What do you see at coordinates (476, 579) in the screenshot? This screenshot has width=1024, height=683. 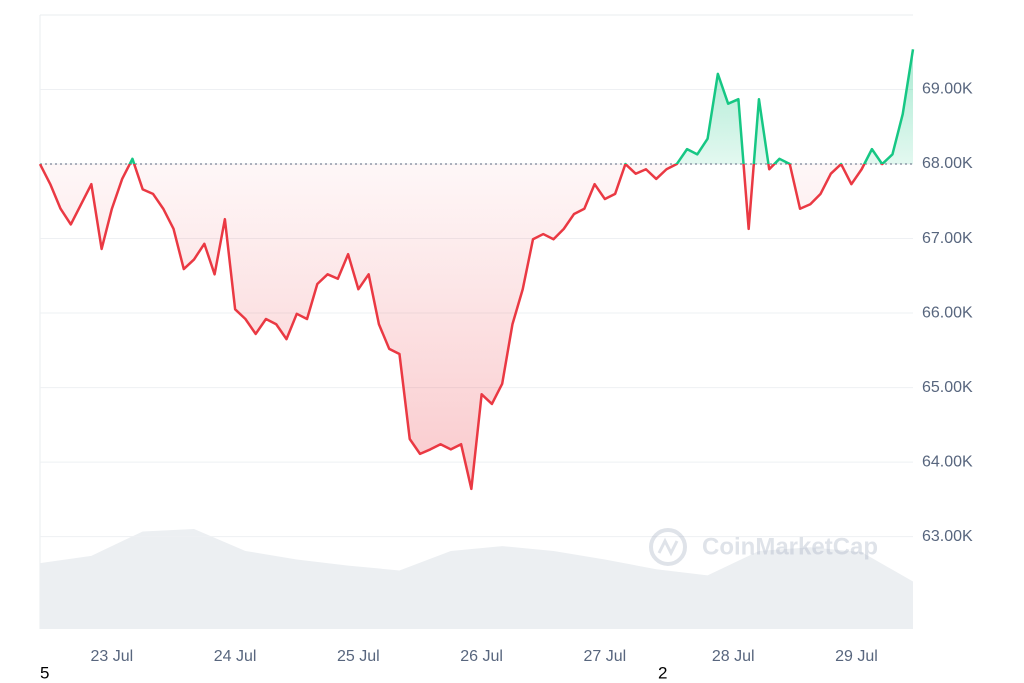 I see `volume-area` at bounding box center [476, 579].